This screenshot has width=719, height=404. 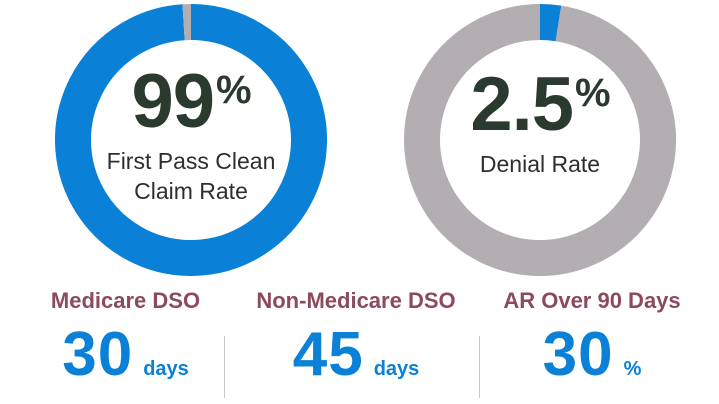 What do you see at coordinates (550, 23) in the screenshot?
I see `donut-slice-value` at bounding box center [550, 23].